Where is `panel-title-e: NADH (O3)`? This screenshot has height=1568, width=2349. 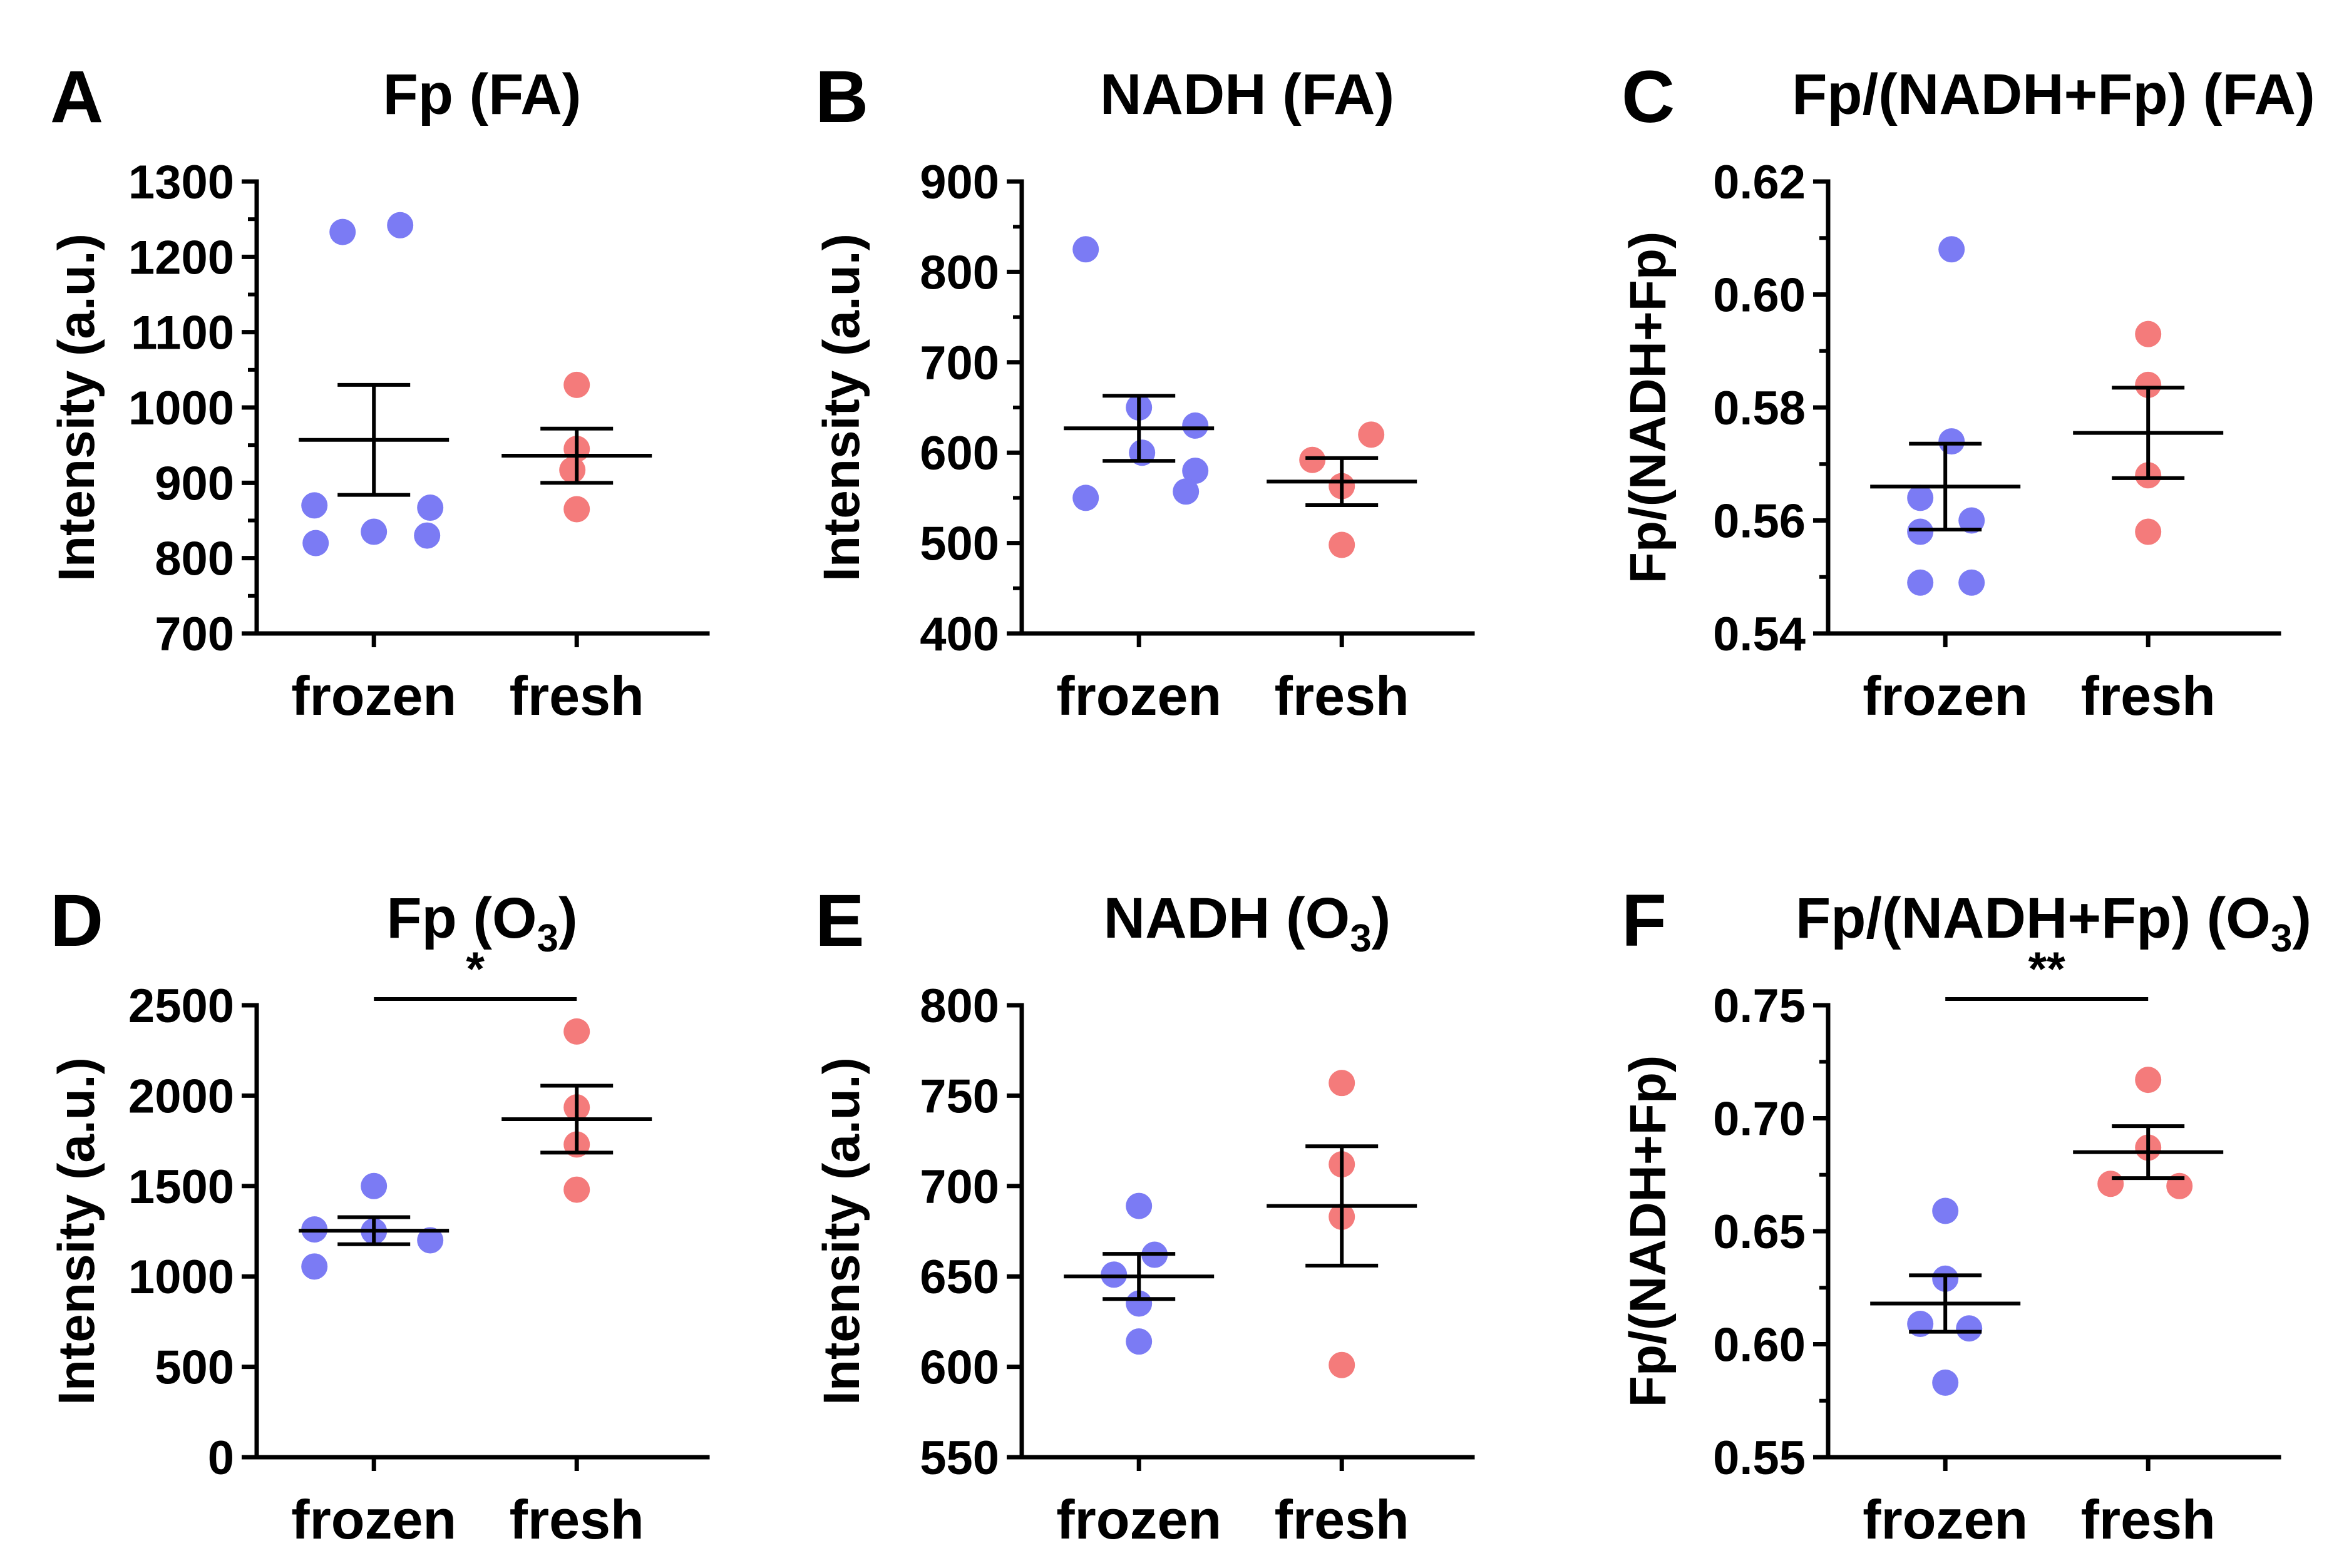 panel-title-e: NADH (O3) is located at coordinates (1247, 923).